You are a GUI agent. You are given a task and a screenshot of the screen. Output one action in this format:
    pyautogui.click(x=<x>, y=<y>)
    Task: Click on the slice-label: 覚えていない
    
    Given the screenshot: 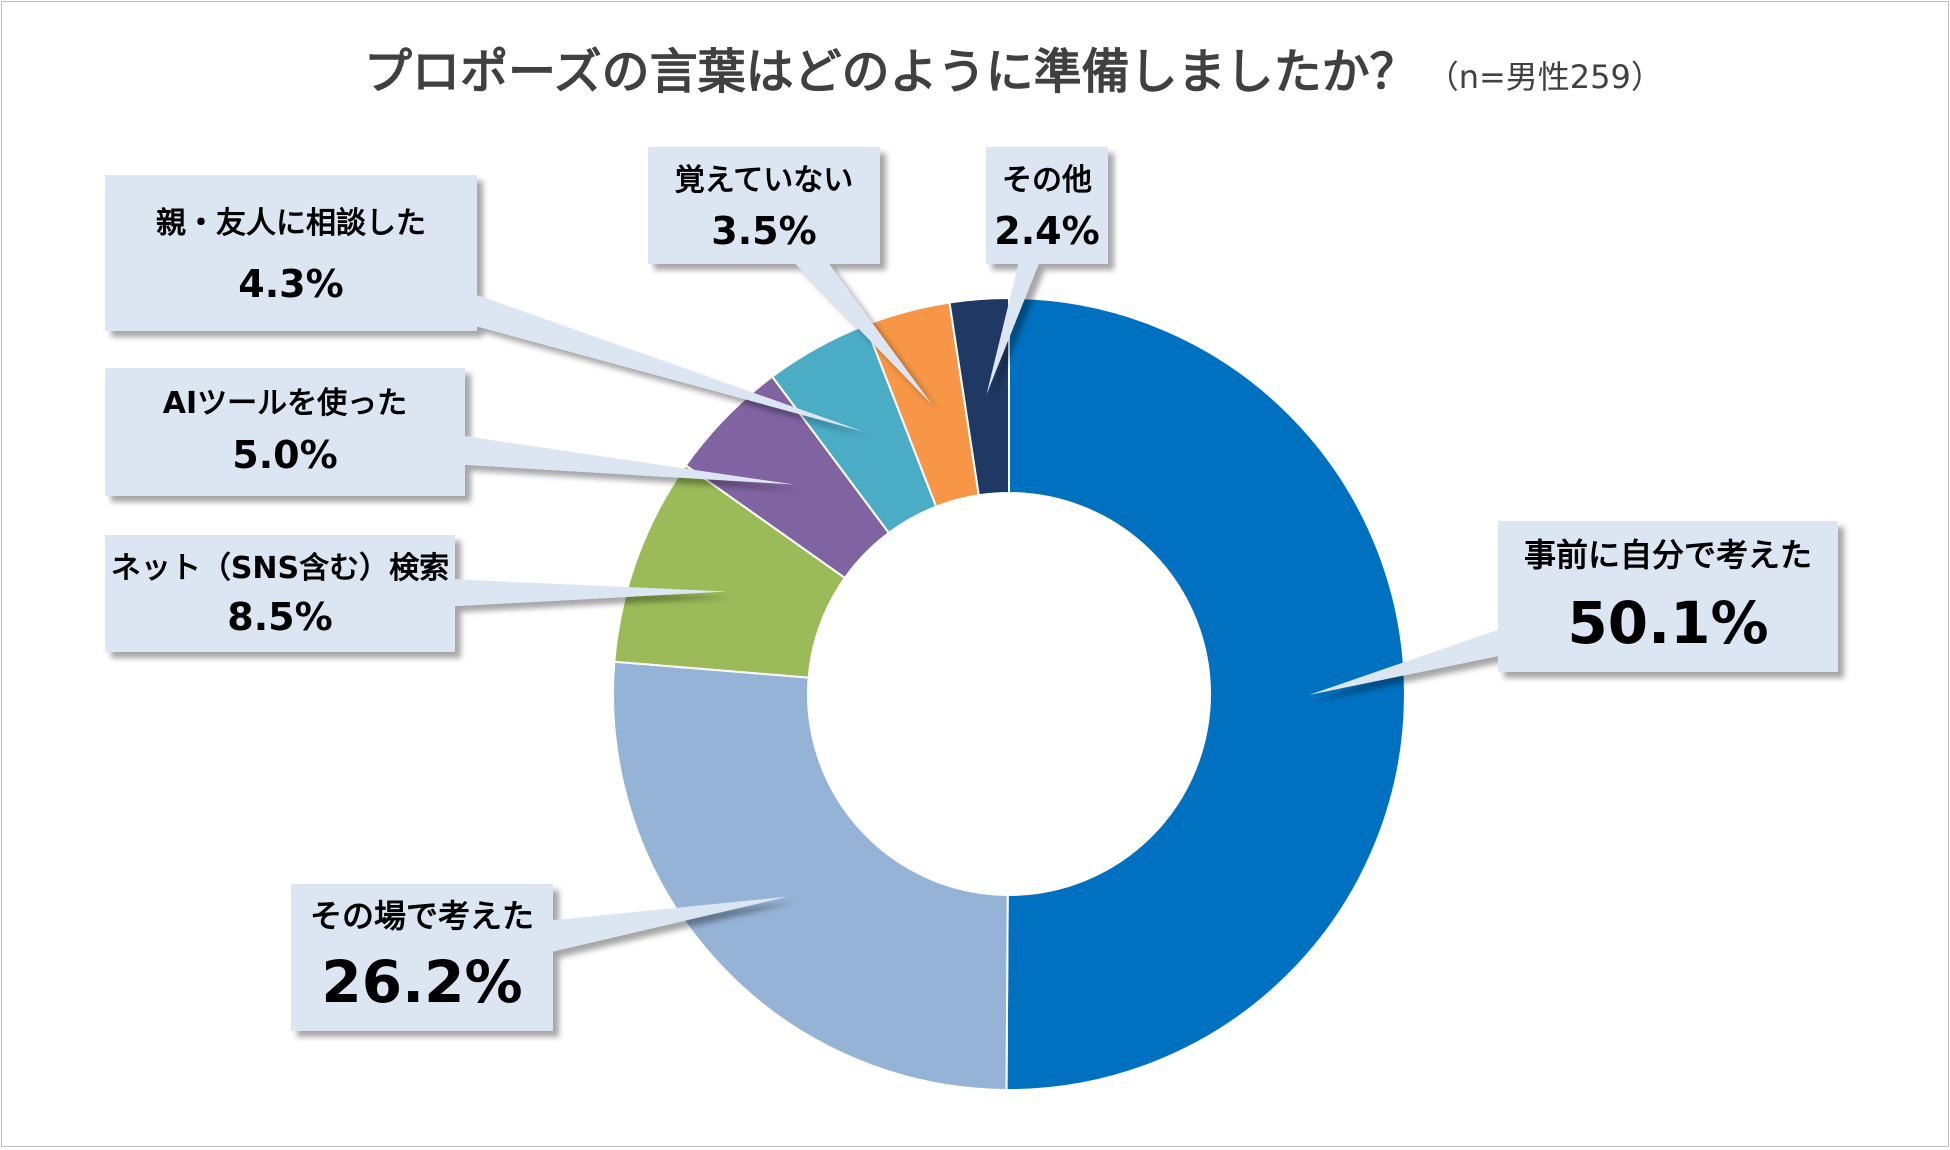 What is the action you would take?
    pyautogui.click(x=764, y=180)
    